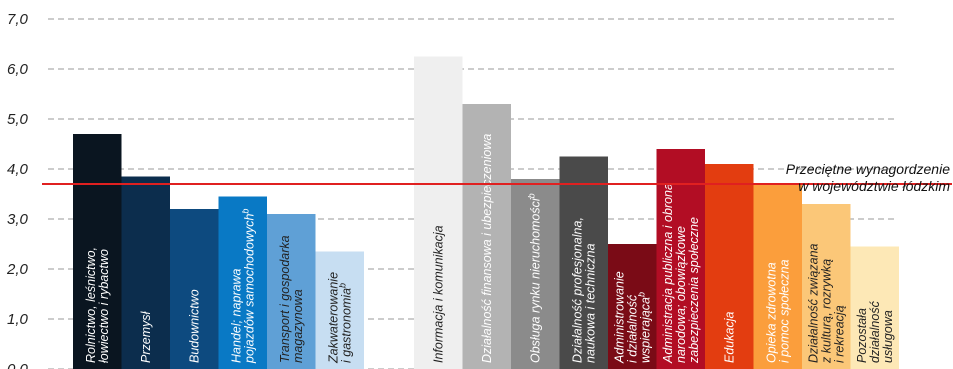 This screenshot has height=369, width=953. What do you see at coordinates (146, 336) in the screenshot?
I see `category-label: Przemysł` at bounding box center [146, 336].